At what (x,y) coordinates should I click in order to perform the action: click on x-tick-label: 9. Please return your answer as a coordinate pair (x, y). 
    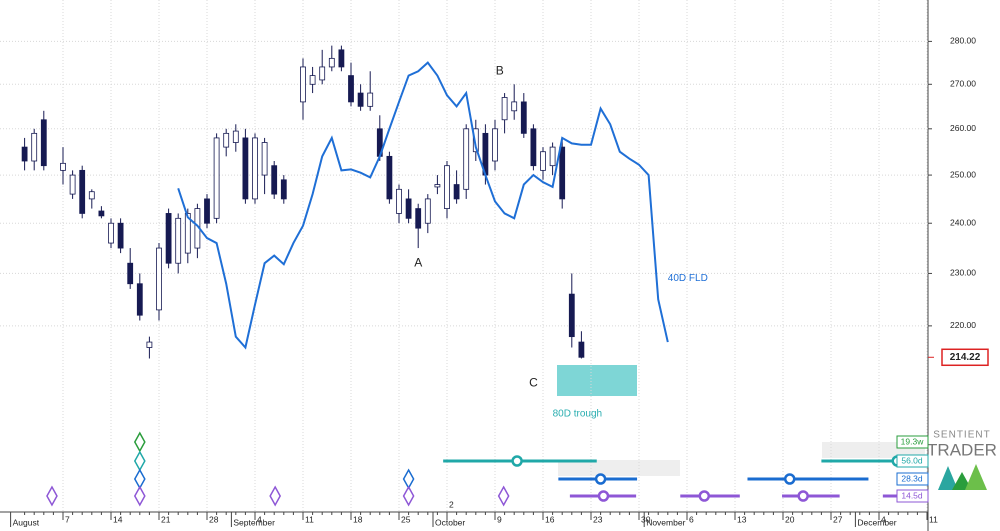
    Looking at the image, I should click on (499, 519).